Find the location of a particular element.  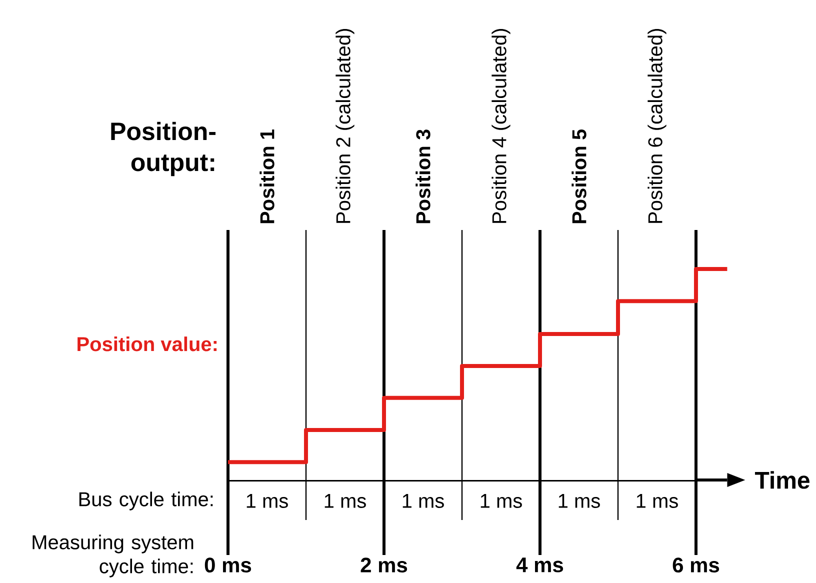

text: Bus cycle time: is located at coordinates (146, 501).